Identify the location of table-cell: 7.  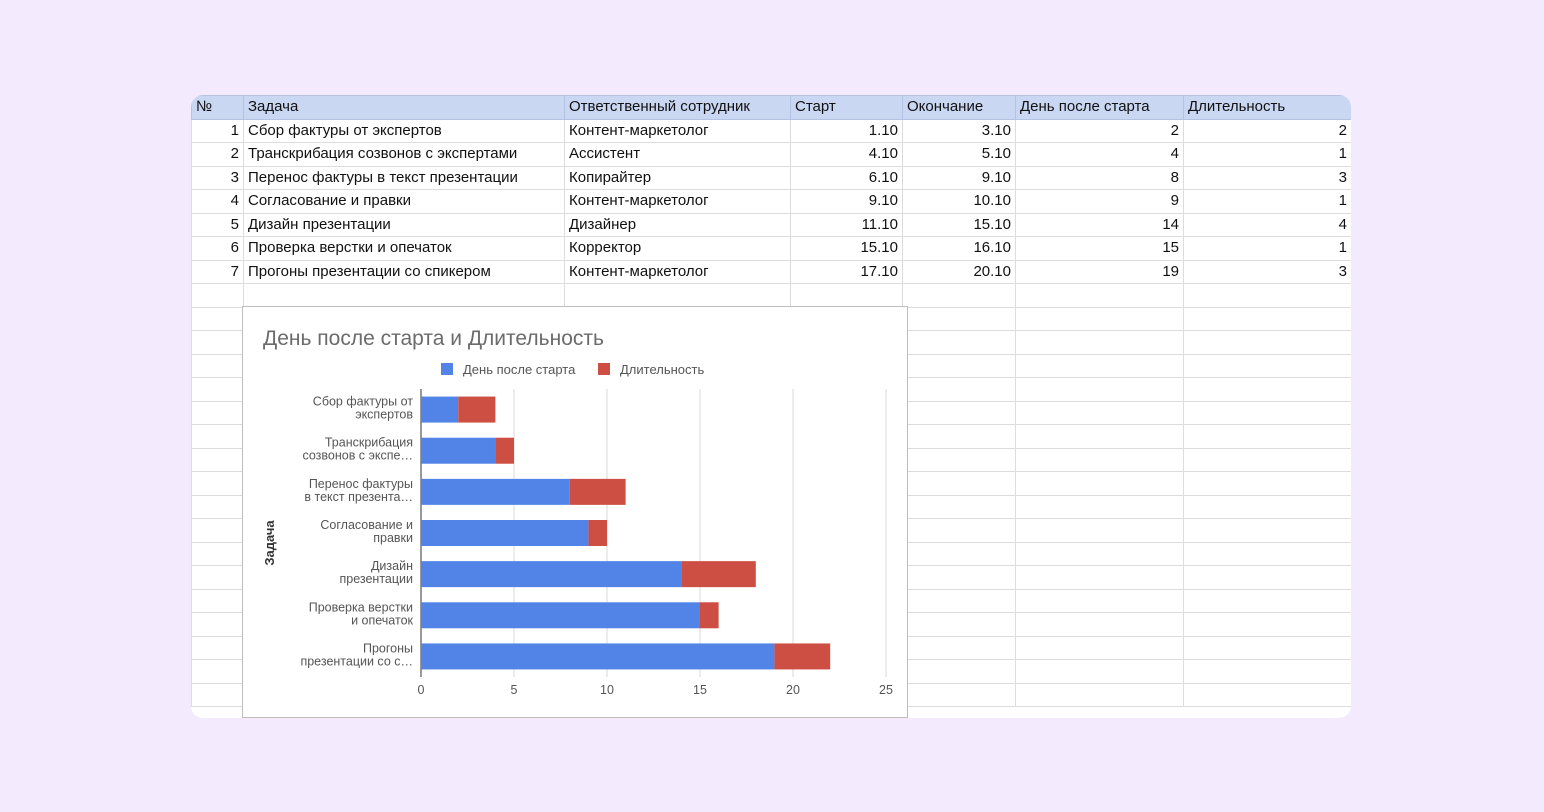
(217, 271).